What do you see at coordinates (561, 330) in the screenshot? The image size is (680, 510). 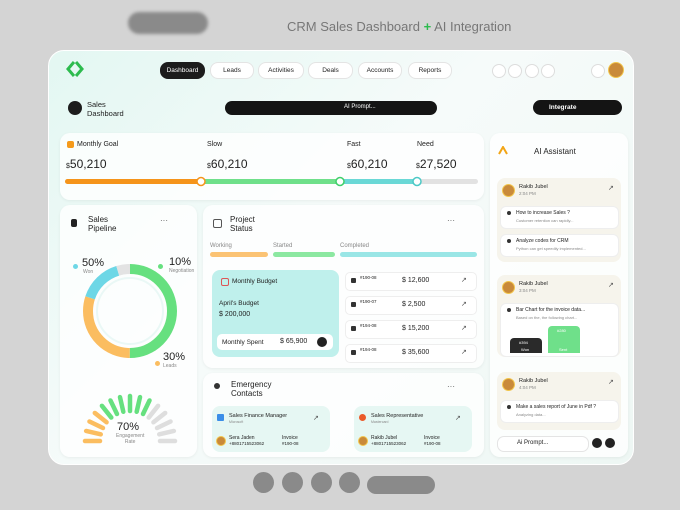 I see `bar-value: #280` at bounding box center [561, 330].